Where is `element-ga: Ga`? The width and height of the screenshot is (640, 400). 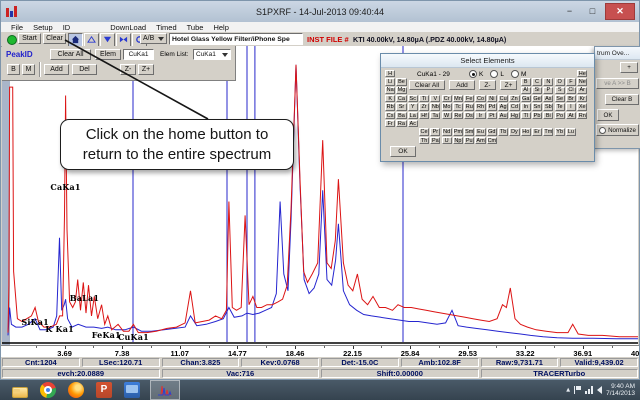 element-ga: Ga is located at coordinates (525, 99).